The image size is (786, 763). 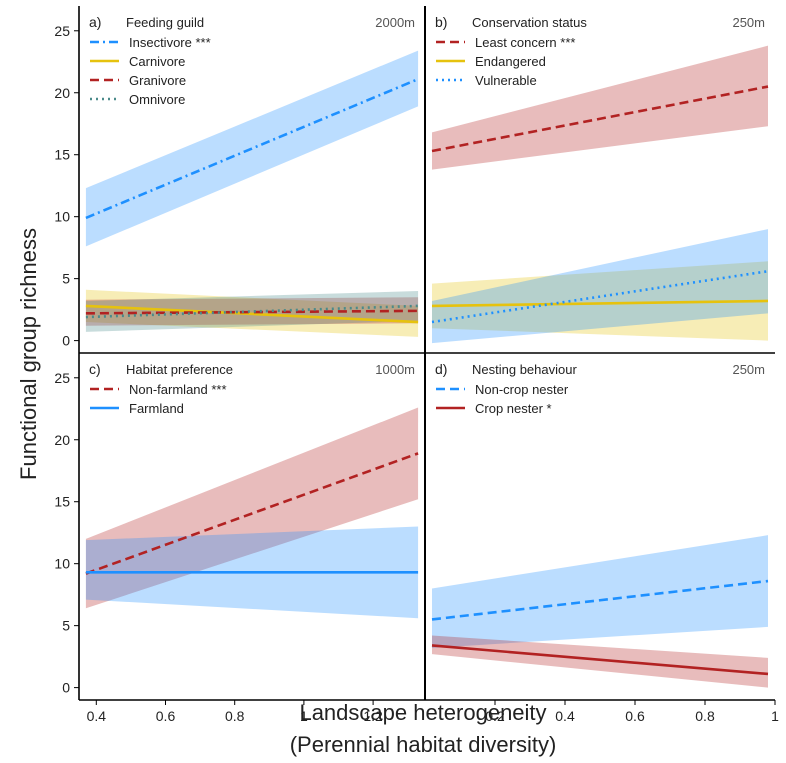 What do you see at coordinates (506, 80) in the screenshot?
I see `legend-entry: Vulnerable` at bounding box center [506, 80].